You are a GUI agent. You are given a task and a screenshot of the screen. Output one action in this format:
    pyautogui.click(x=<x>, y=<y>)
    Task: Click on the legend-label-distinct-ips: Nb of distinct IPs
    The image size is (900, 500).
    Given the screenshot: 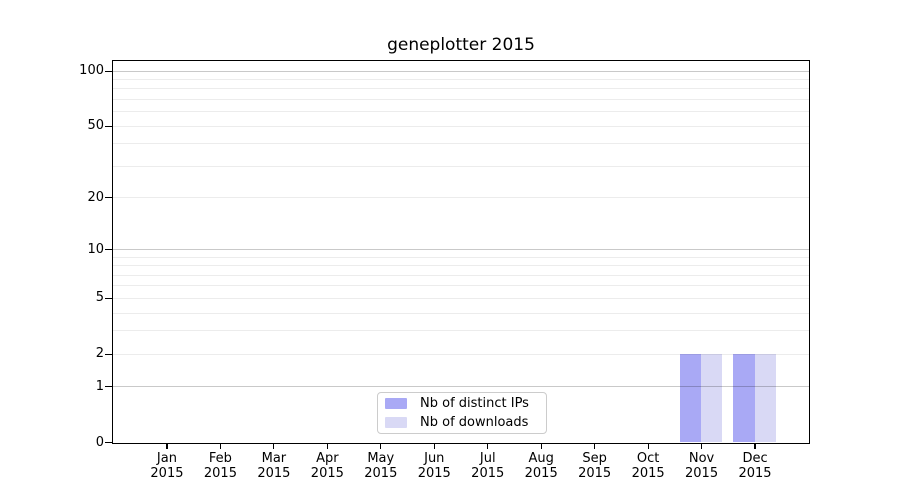 What is the action you would take?
    pyautogui.click(x=474, y=403)
    